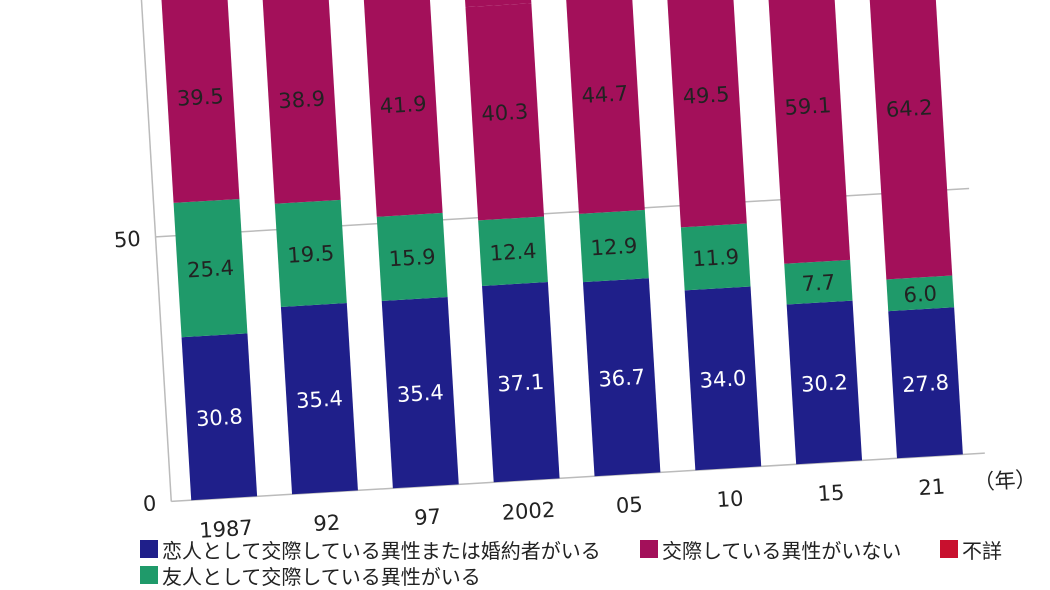  What do you see at coordinates (321, 577) in the screenshot?
I see `legend-label: 友人として交際している異性がいる` at bounding box center [321, 577].